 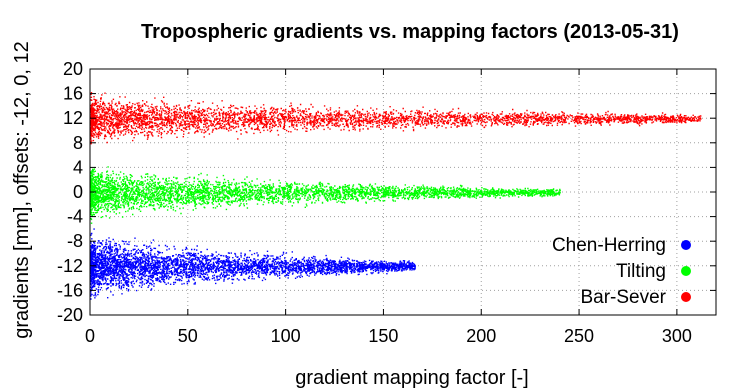 What do you see at coordinates (188, 336) in the screenshot?
I see `x-tick-label: 50` at bounding box center [188, 336].